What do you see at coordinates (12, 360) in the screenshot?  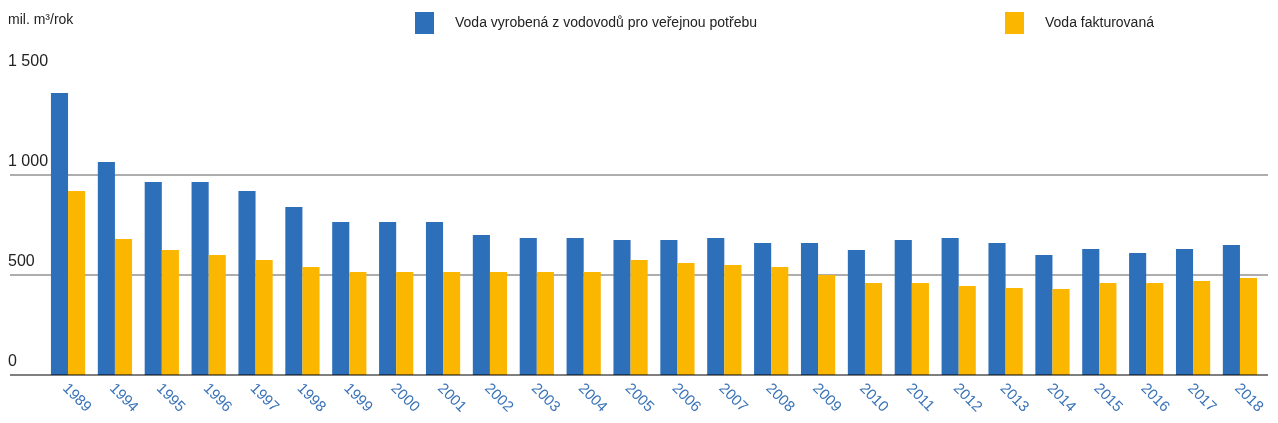 I see `y-tick-label: 0` at bounding box center [12, 360].